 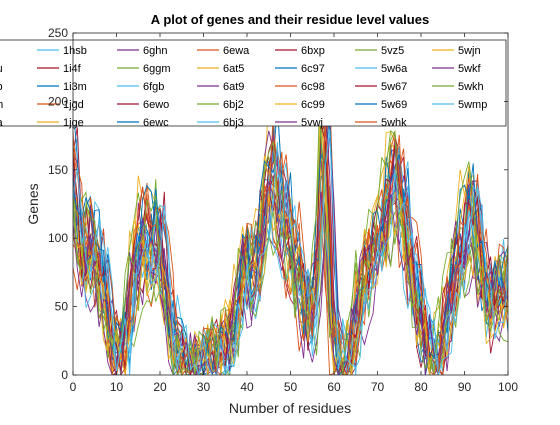 I want to click on legend-item-label: 5wmp, so click(x=472, y=105).